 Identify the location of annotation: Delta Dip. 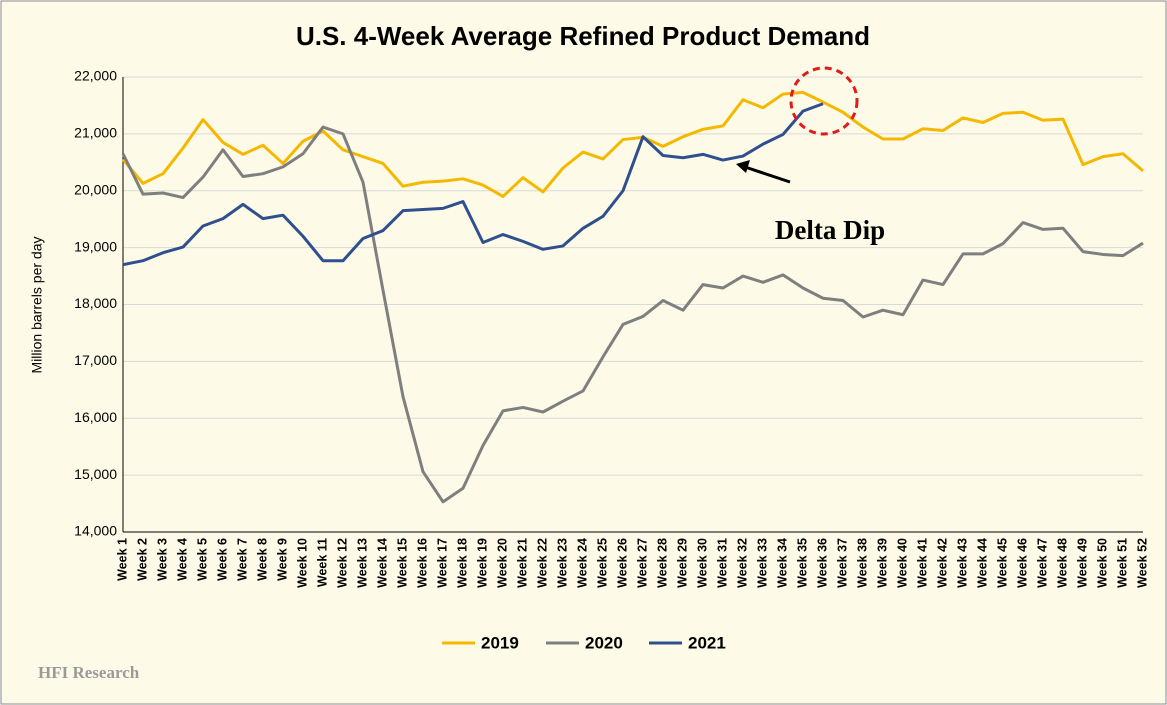
(830, 230).